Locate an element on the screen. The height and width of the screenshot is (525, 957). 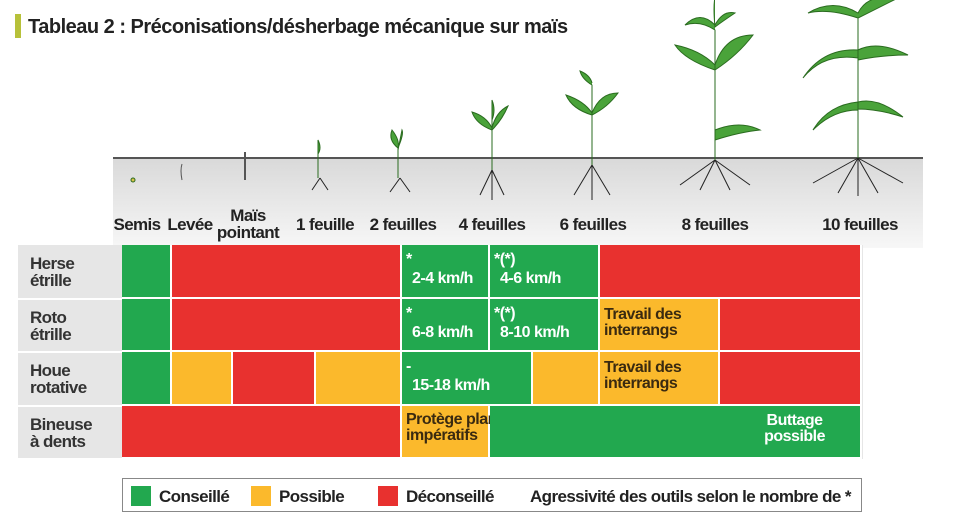
stage-label: Maïs pointant is located at coordinates (248, 224).